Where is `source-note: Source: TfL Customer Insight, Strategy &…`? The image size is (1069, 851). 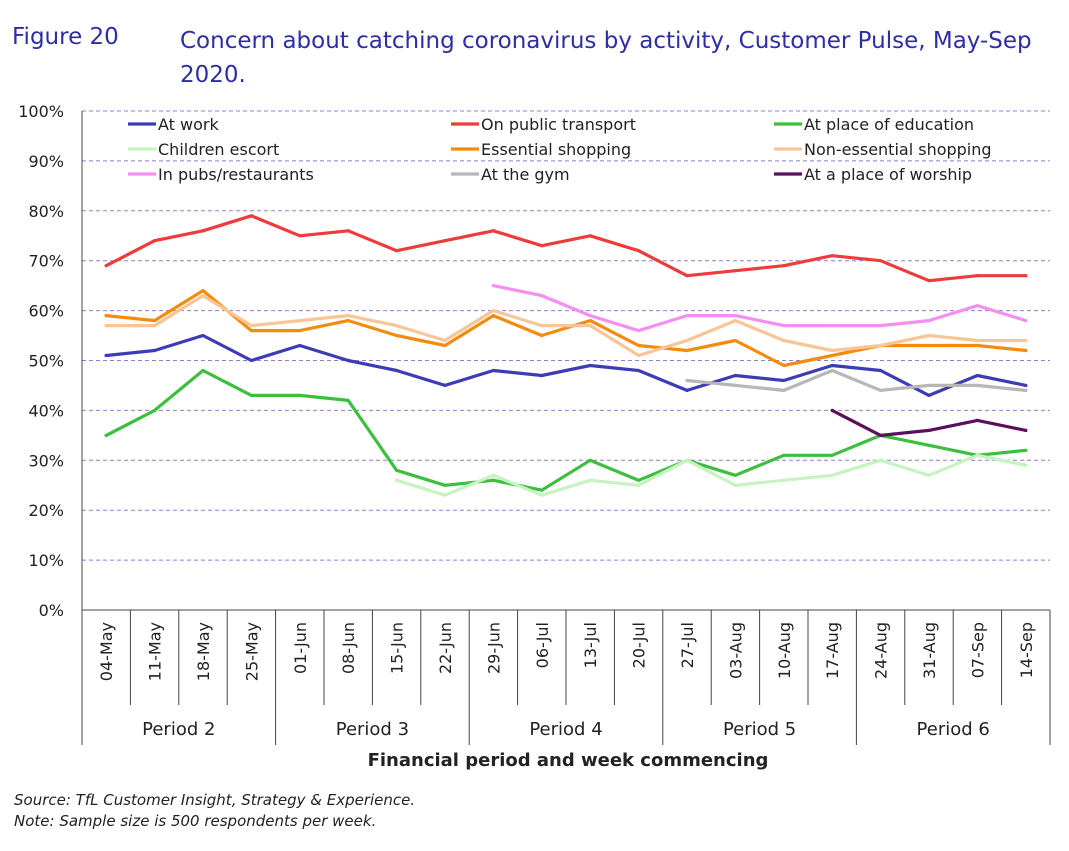 source-note: Source: TfL Customer Insight, Strategy &… is located at coordinates (215, 800).